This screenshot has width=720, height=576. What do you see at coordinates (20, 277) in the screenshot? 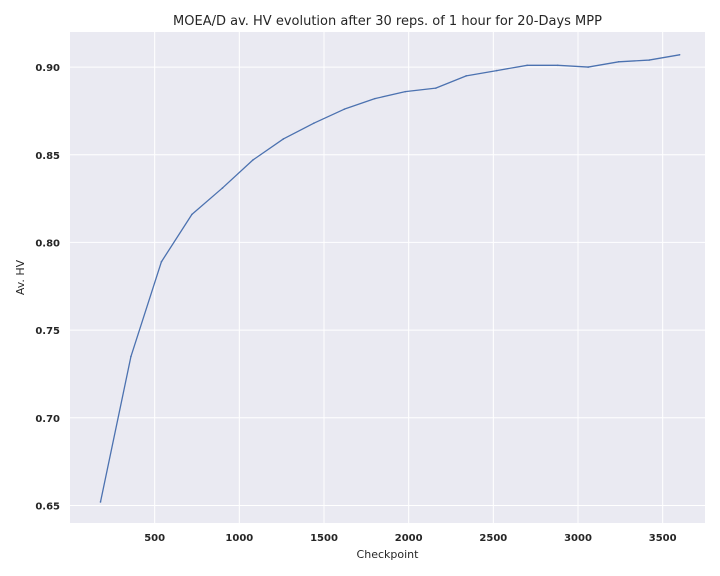
I see `y-axis-label: Av. HV` at bounding box center [20, 277].